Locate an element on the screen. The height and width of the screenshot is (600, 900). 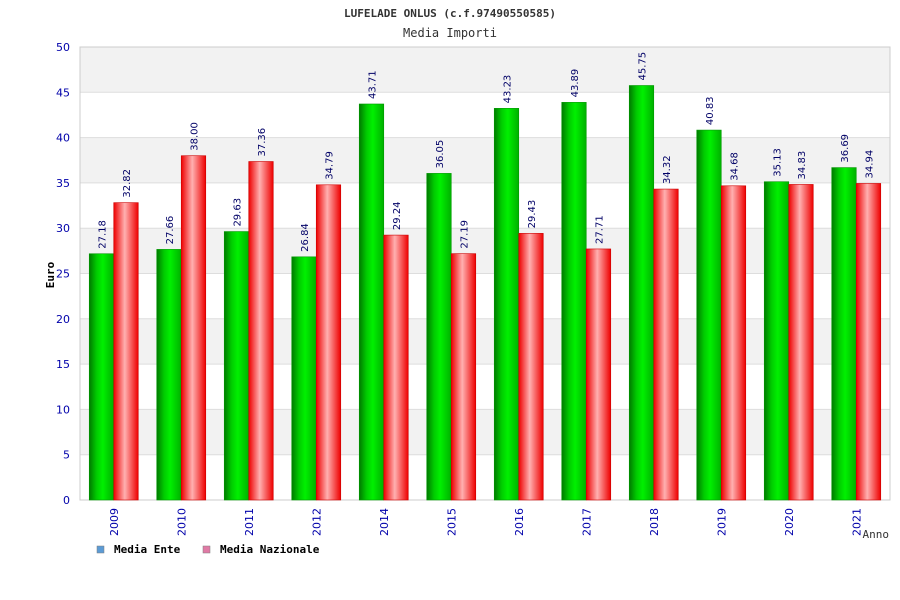
y-tick-label: 30 is located at coordinates (63, 228).